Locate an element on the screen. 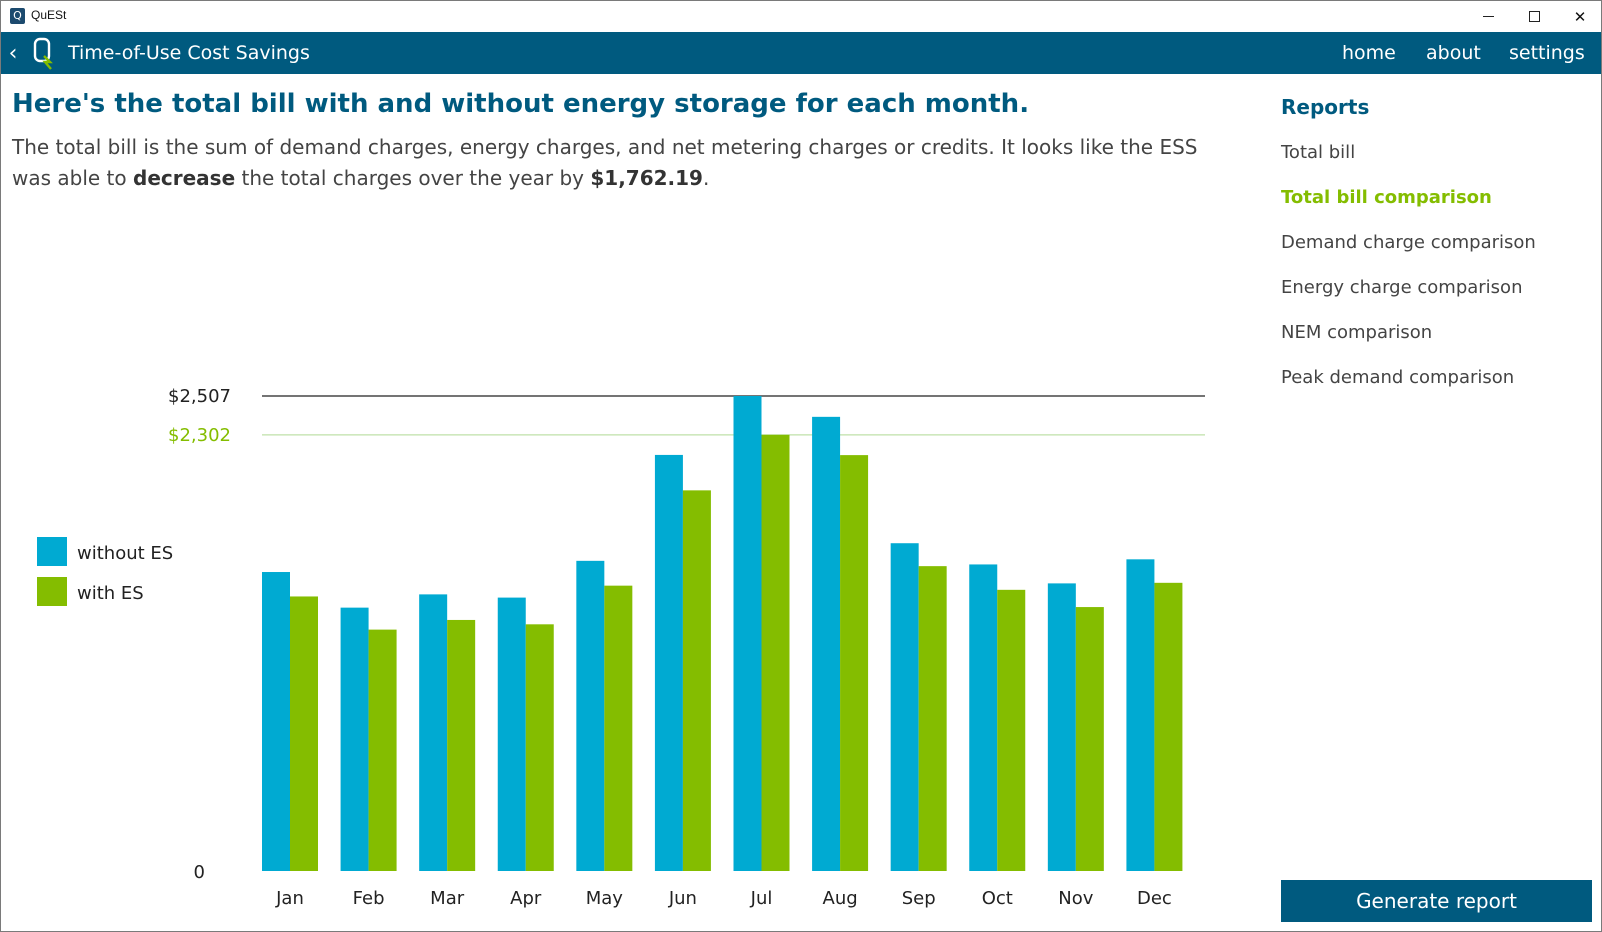 This screenshot has height=932, width=1602. x-axis-tick-label: Aug is located at coordinates (840, 898).